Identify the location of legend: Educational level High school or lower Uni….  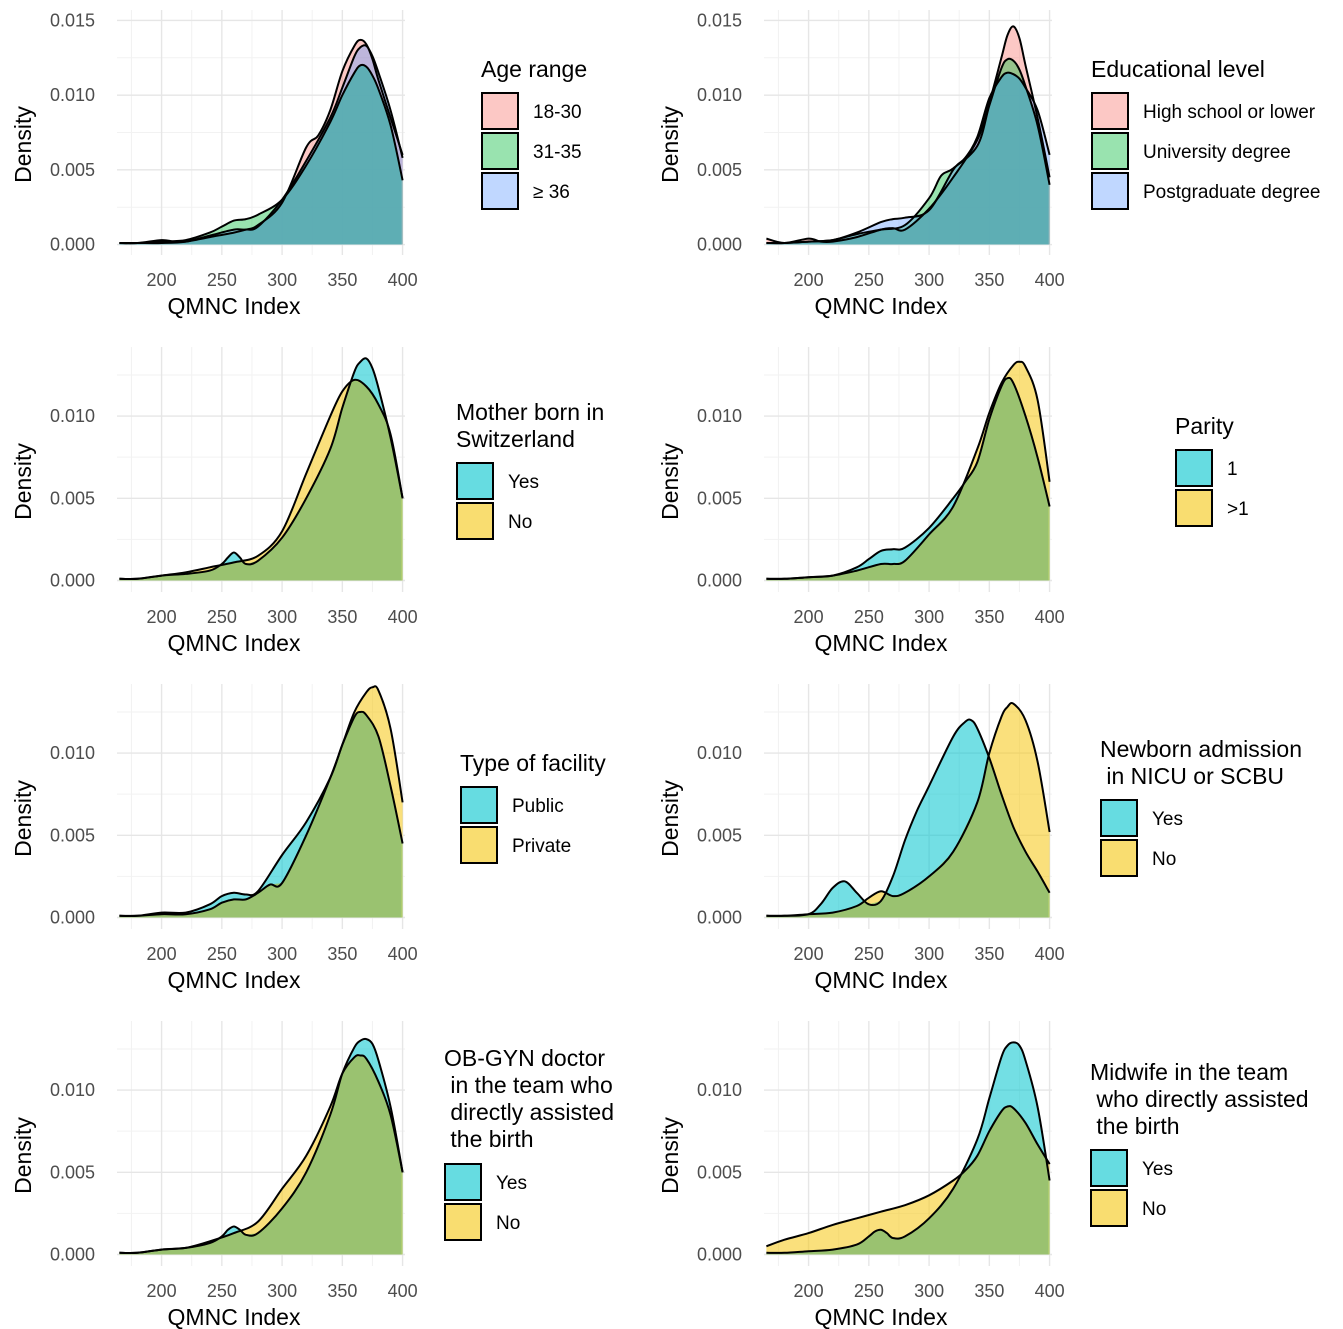
(1205, 133).